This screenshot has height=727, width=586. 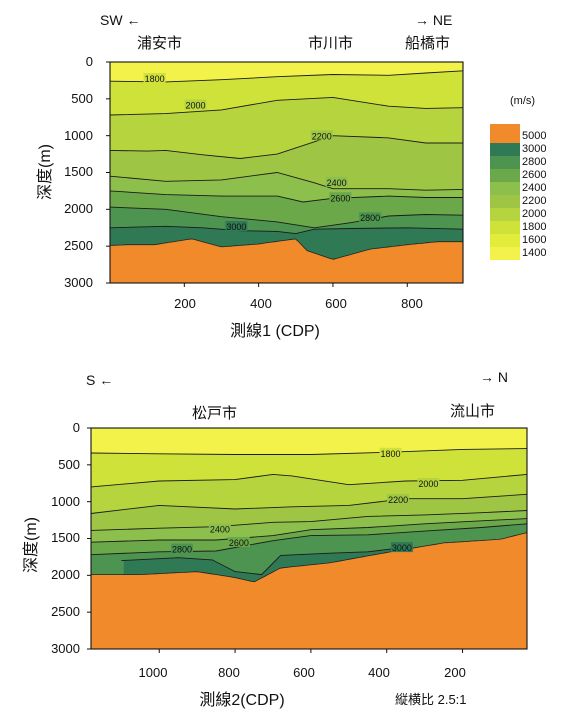 I want to click on legend-label-2800: 2800, so click(x=534, y=162).